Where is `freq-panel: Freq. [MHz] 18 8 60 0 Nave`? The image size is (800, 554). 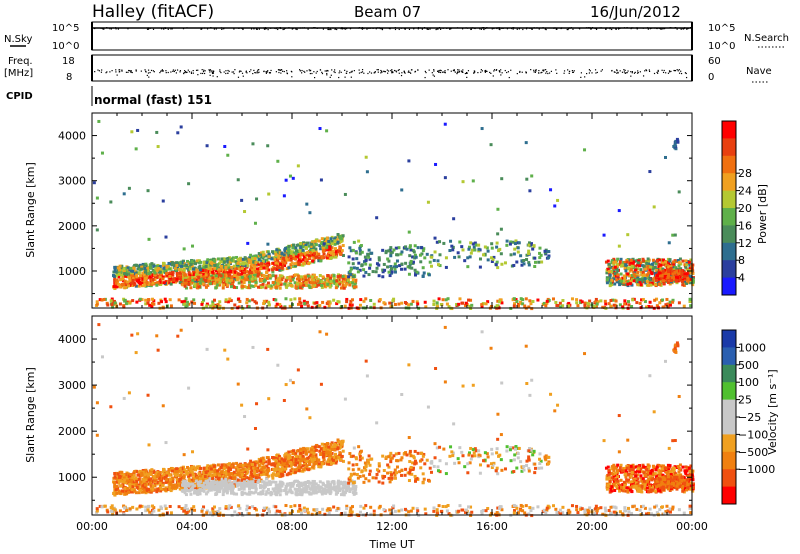 freq-panel: Freq. [MHz] 18 8 60 0 Nave is located at coordinates (388, 68).